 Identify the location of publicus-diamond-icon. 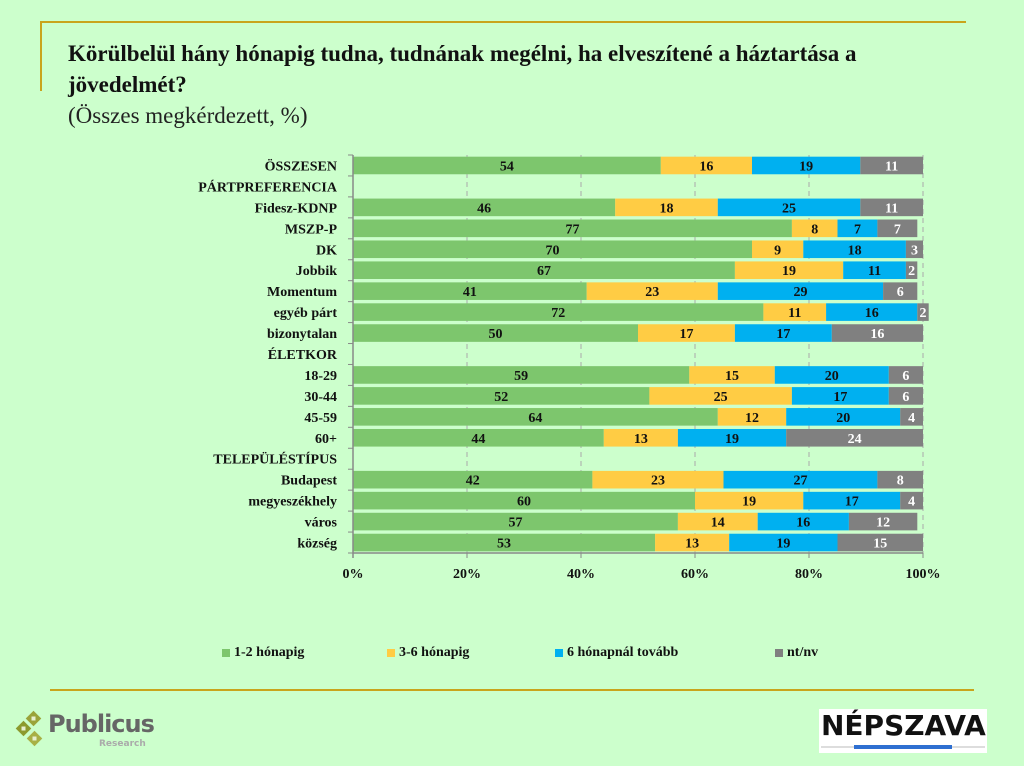
(29, 728).